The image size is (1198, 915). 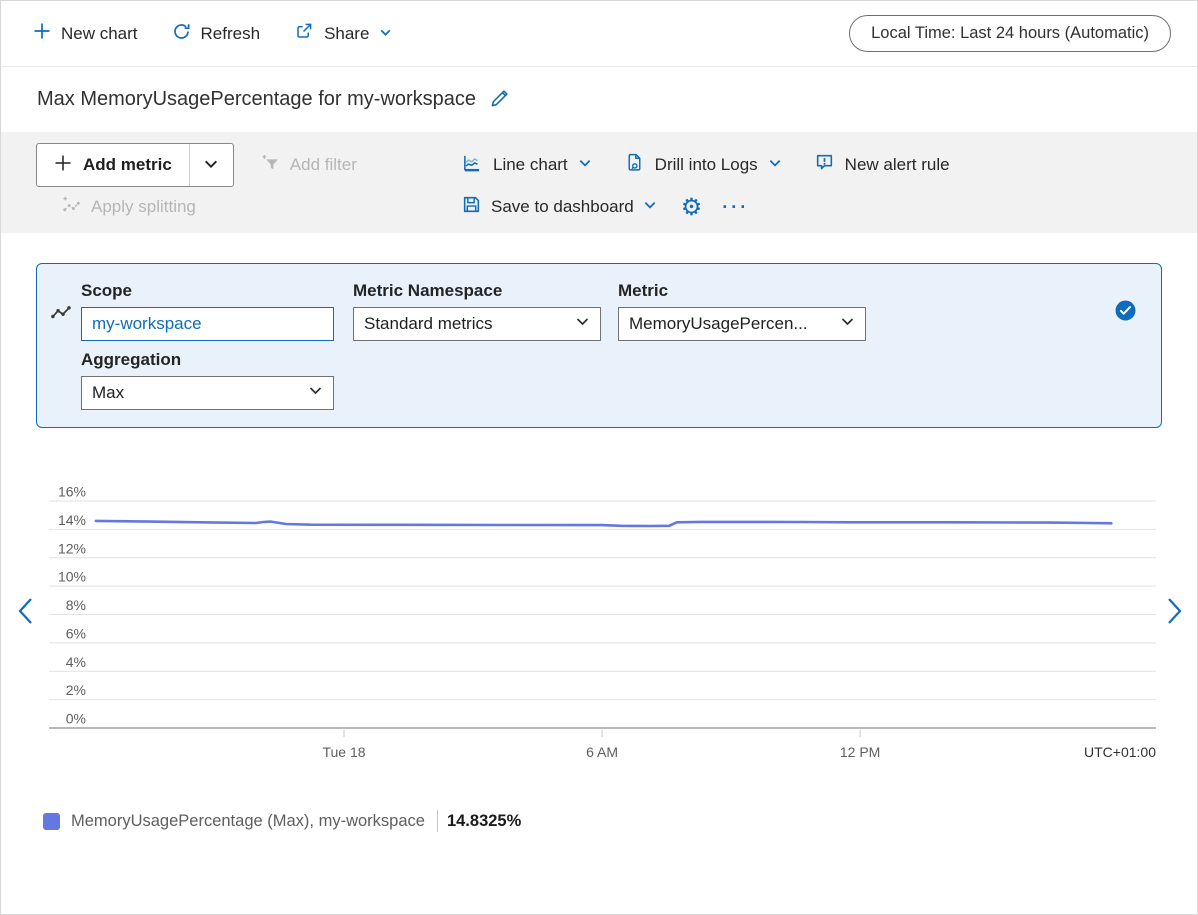 What do you see at coordinates (1125, 313) in the screenshot?
I see `metric-valid-check-icon` at bounding box center [1125, 313].